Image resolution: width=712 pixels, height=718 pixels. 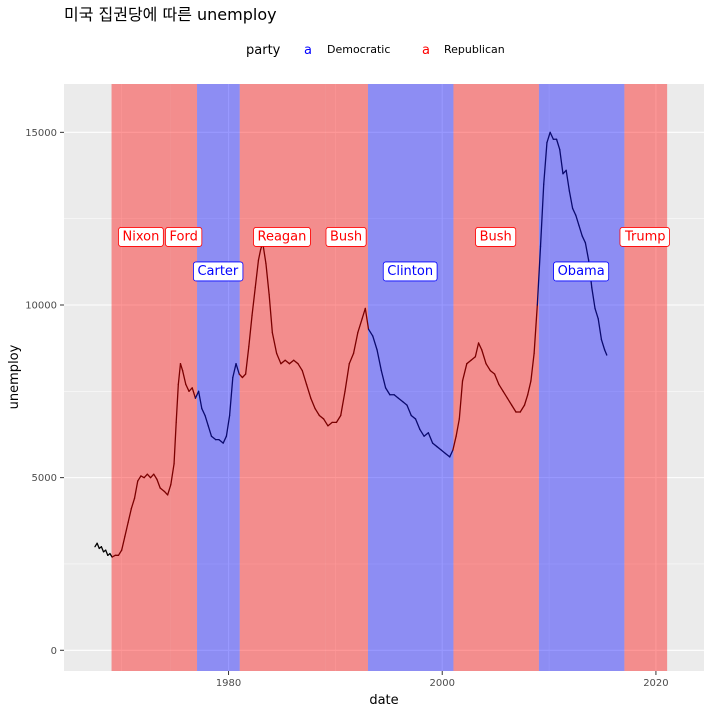 I want to click on president-label-reagan: Reagan, so click(x=282, y=237).